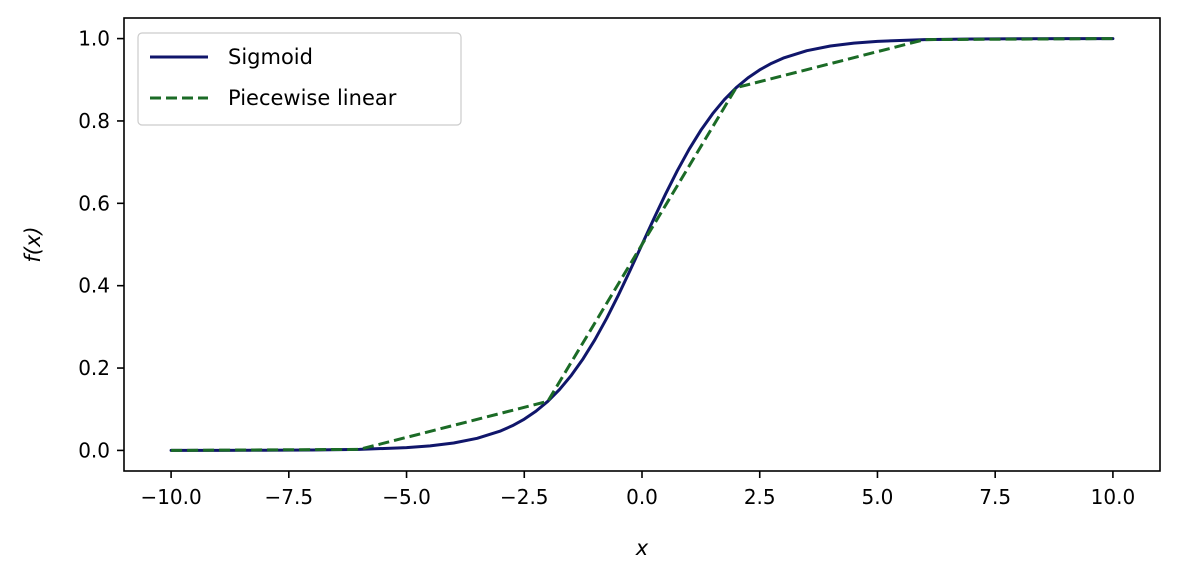 The image size is (1180, 580). Describe the element at coordinates (94, 203) in the screenshot. I see `y-tick-label: 0.6` at that location.